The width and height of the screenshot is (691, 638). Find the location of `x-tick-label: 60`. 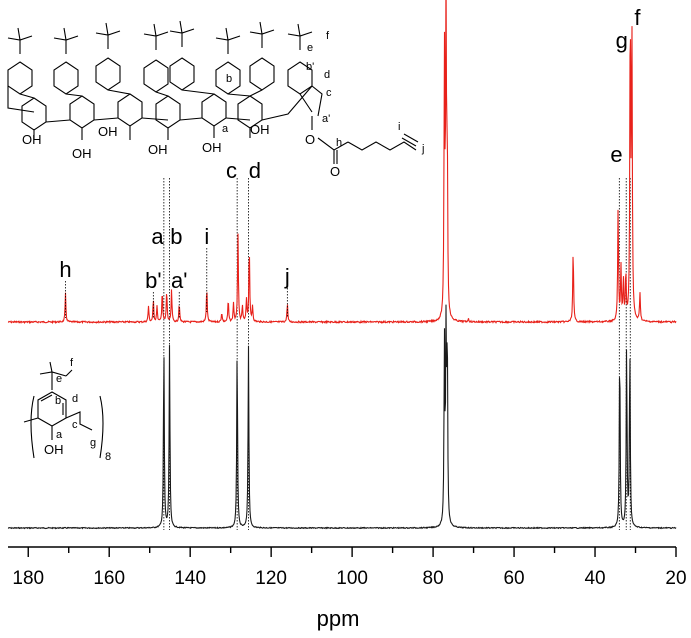

x-tick-label: 60 is located at coordinates (513, 578).